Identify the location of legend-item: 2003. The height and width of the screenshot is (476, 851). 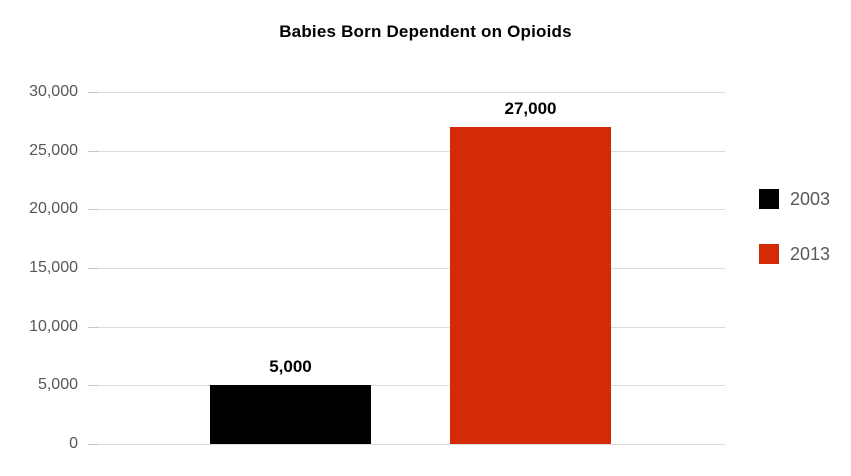
(794, 199).